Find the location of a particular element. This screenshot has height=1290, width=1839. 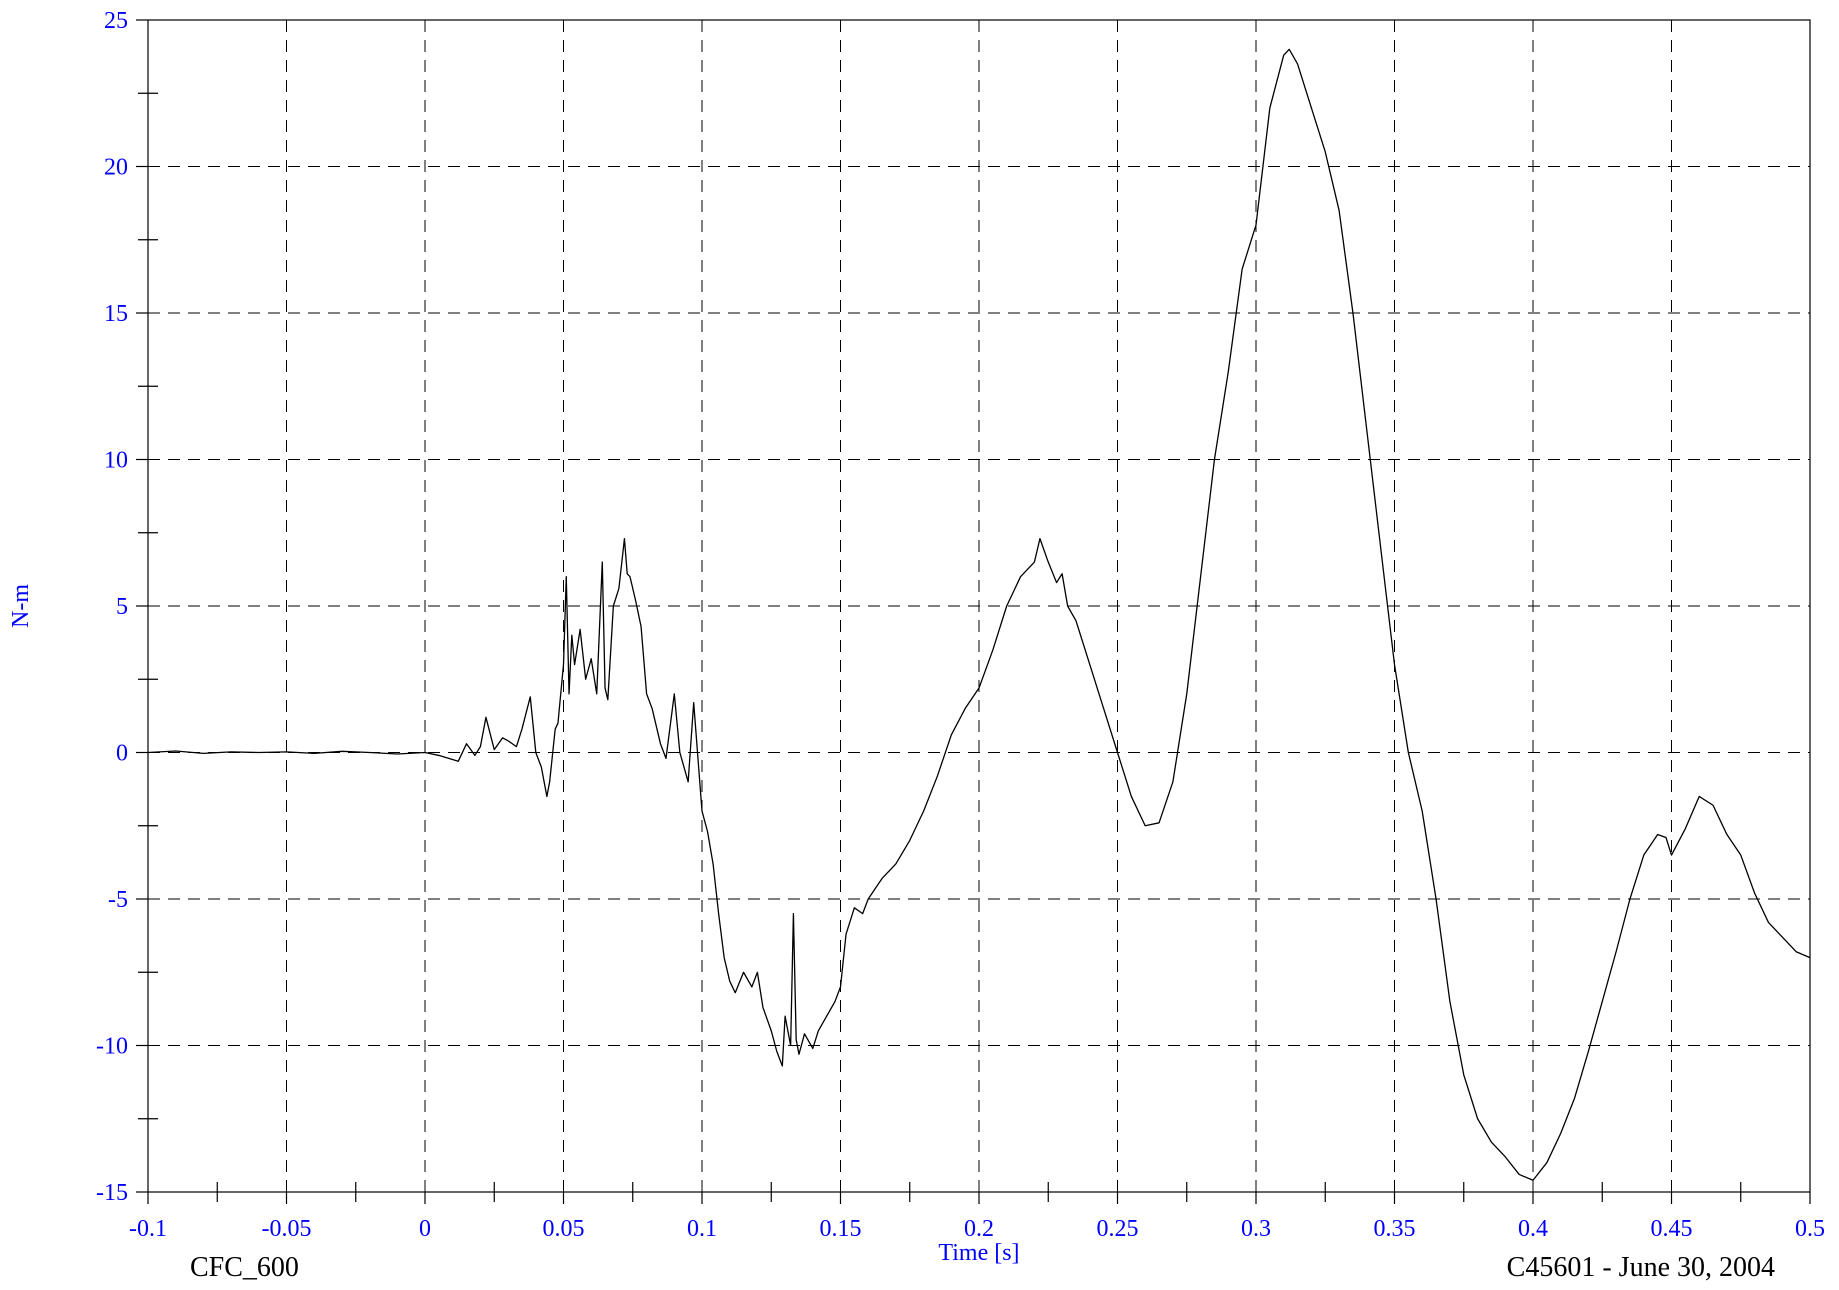

y-tick-label: -15 is located at coordinates (112, 1193).